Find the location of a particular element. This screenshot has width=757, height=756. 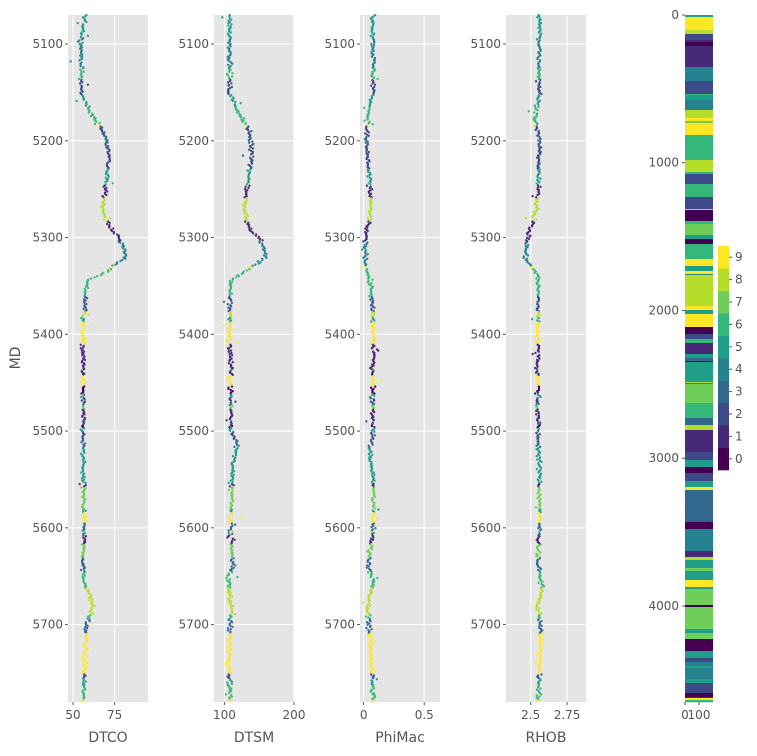

y-tick-label: 5500 is located at coordinates (339, 431).